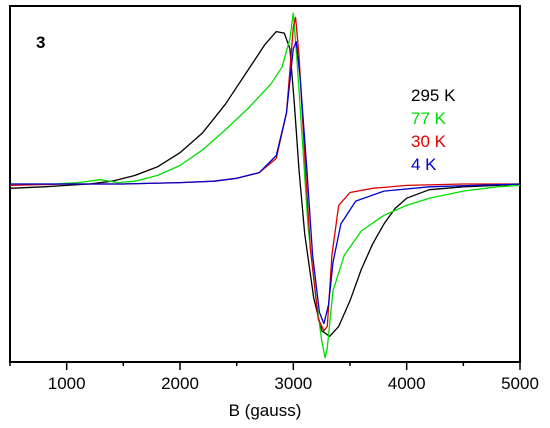 Image resolution: width=550 pixels, height=428 pixels. I want to click on legend-entry-30k: 30 K, so click(429, 141).